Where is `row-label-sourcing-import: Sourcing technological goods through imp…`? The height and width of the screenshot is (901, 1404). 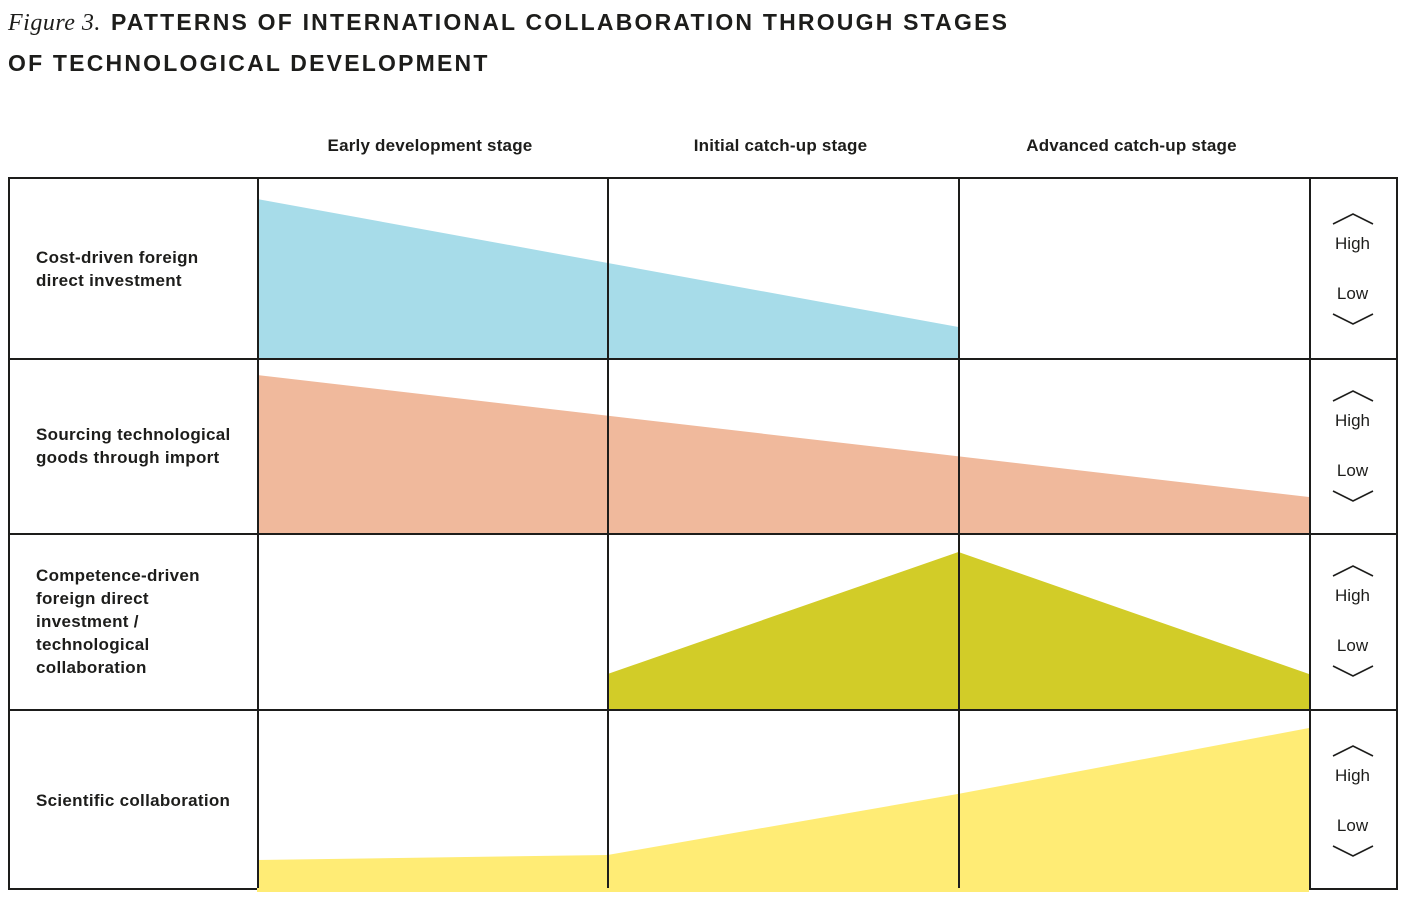
row-label-sourcing-import: Sourcing technological goods through imp… is located at coordinates (133, 445).